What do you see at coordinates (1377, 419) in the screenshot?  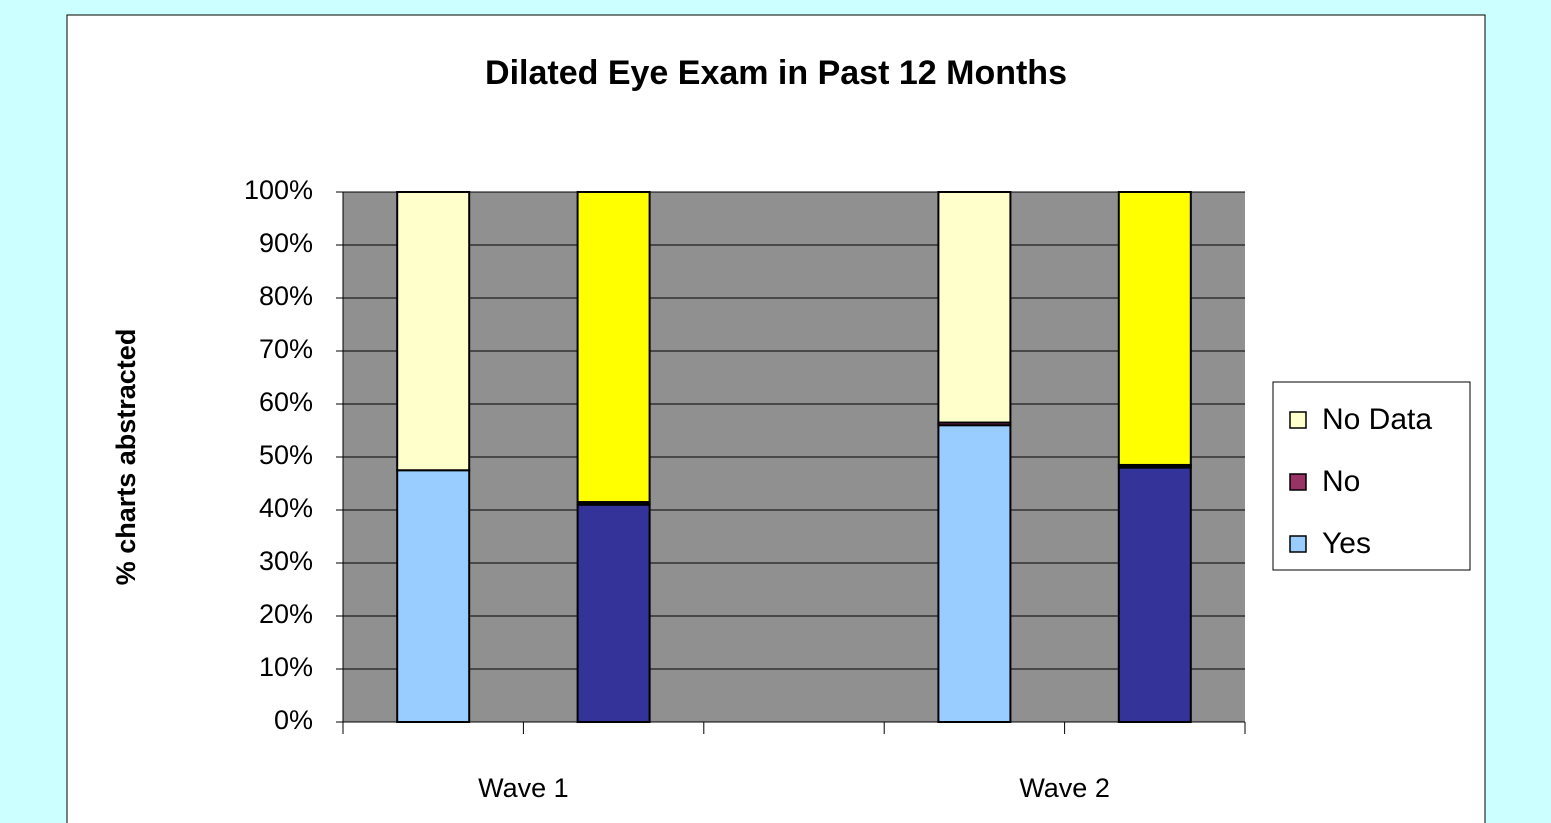 I see `legend-label: No Data` at bounding box center [1377, 419].